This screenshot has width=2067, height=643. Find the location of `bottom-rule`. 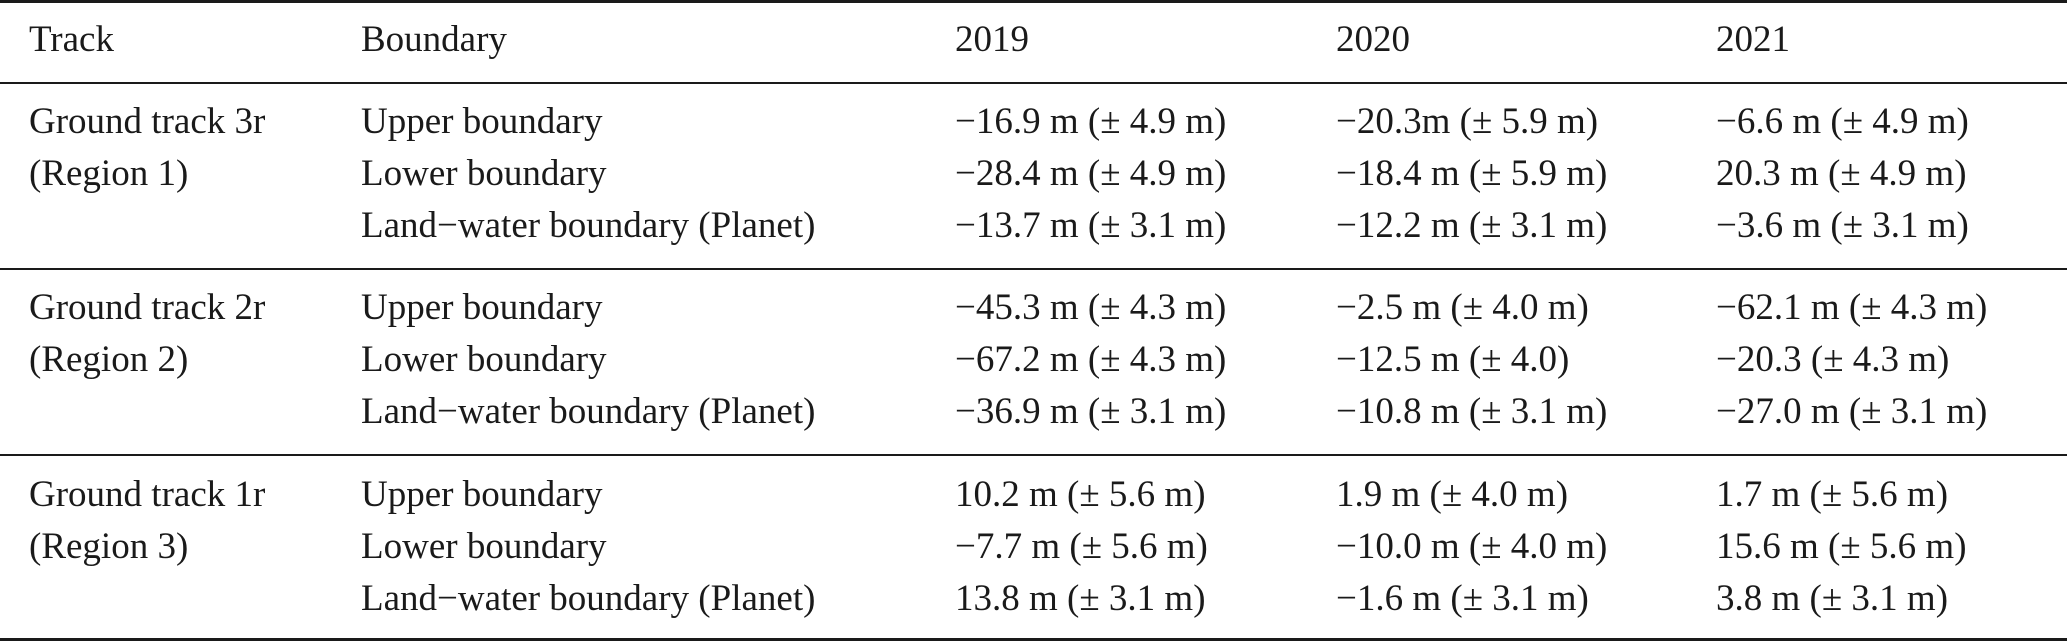

bottom-rule is located at coordinates (1033, 639).